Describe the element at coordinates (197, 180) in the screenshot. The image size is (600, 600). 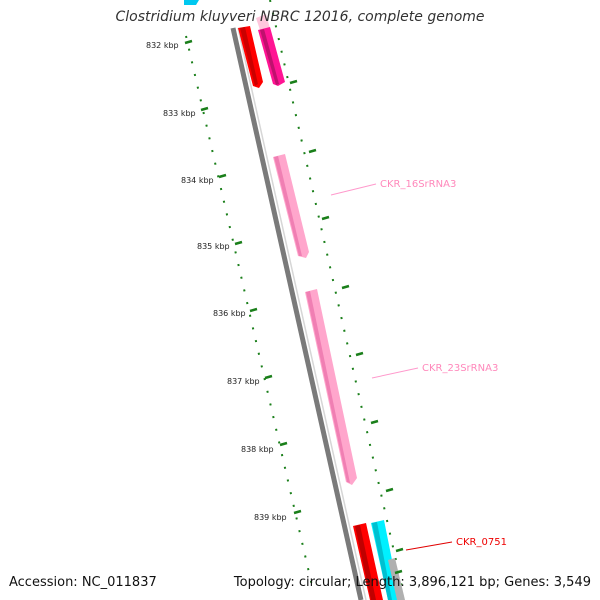
I see `tick-label: 834 kbp` at that location.